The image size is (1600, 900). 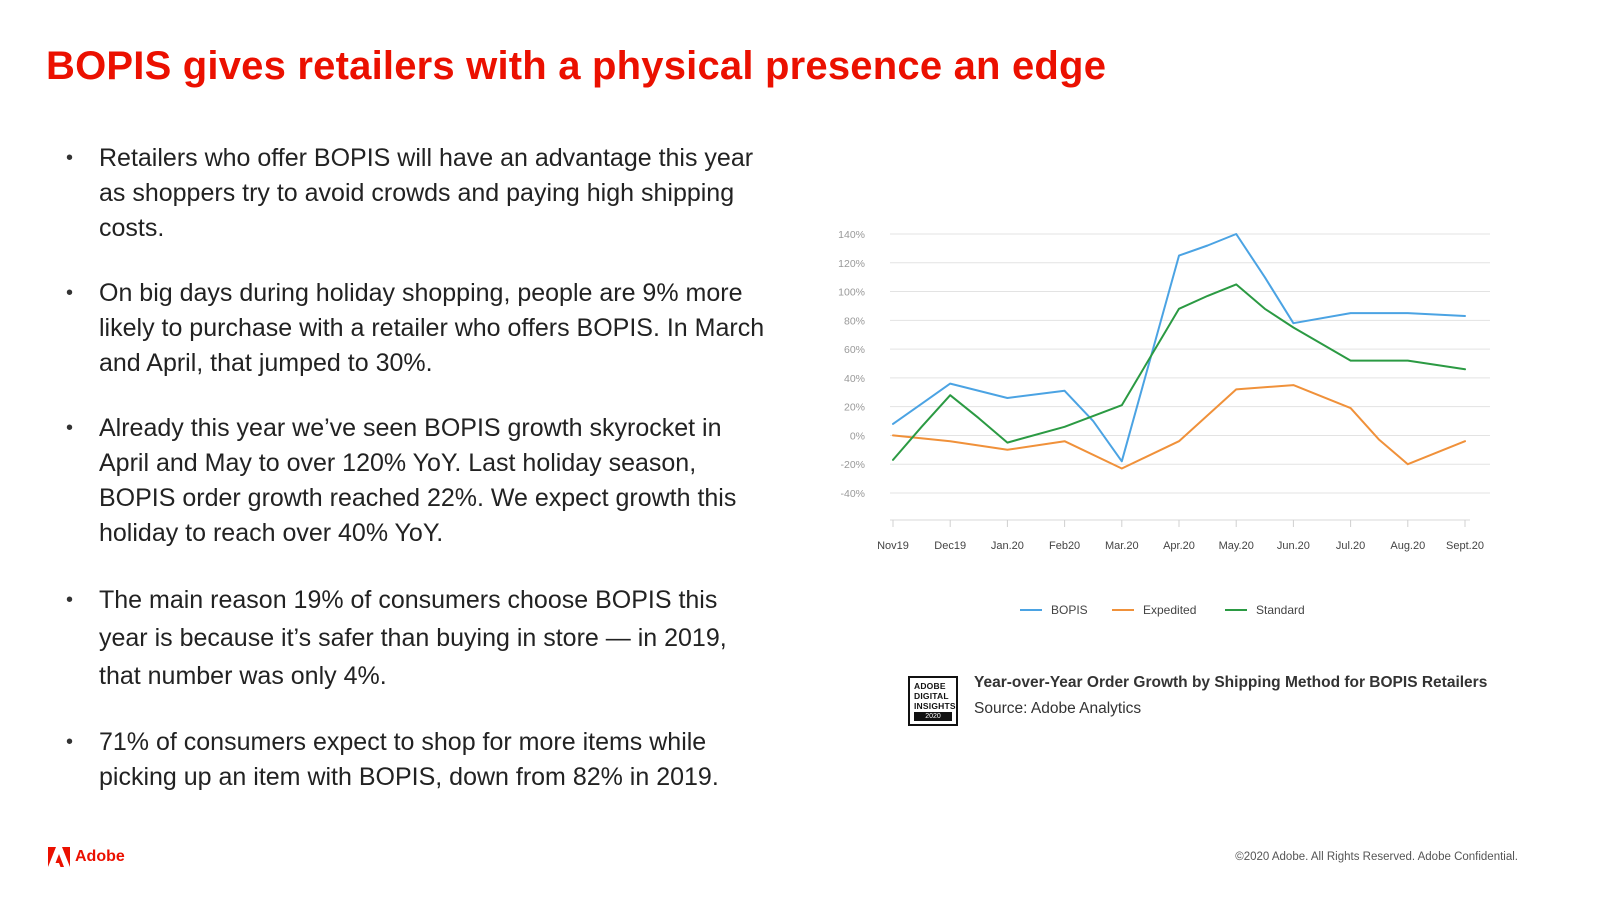 I want to click on y-tick-label: 80%, so click(x=854, y=321).